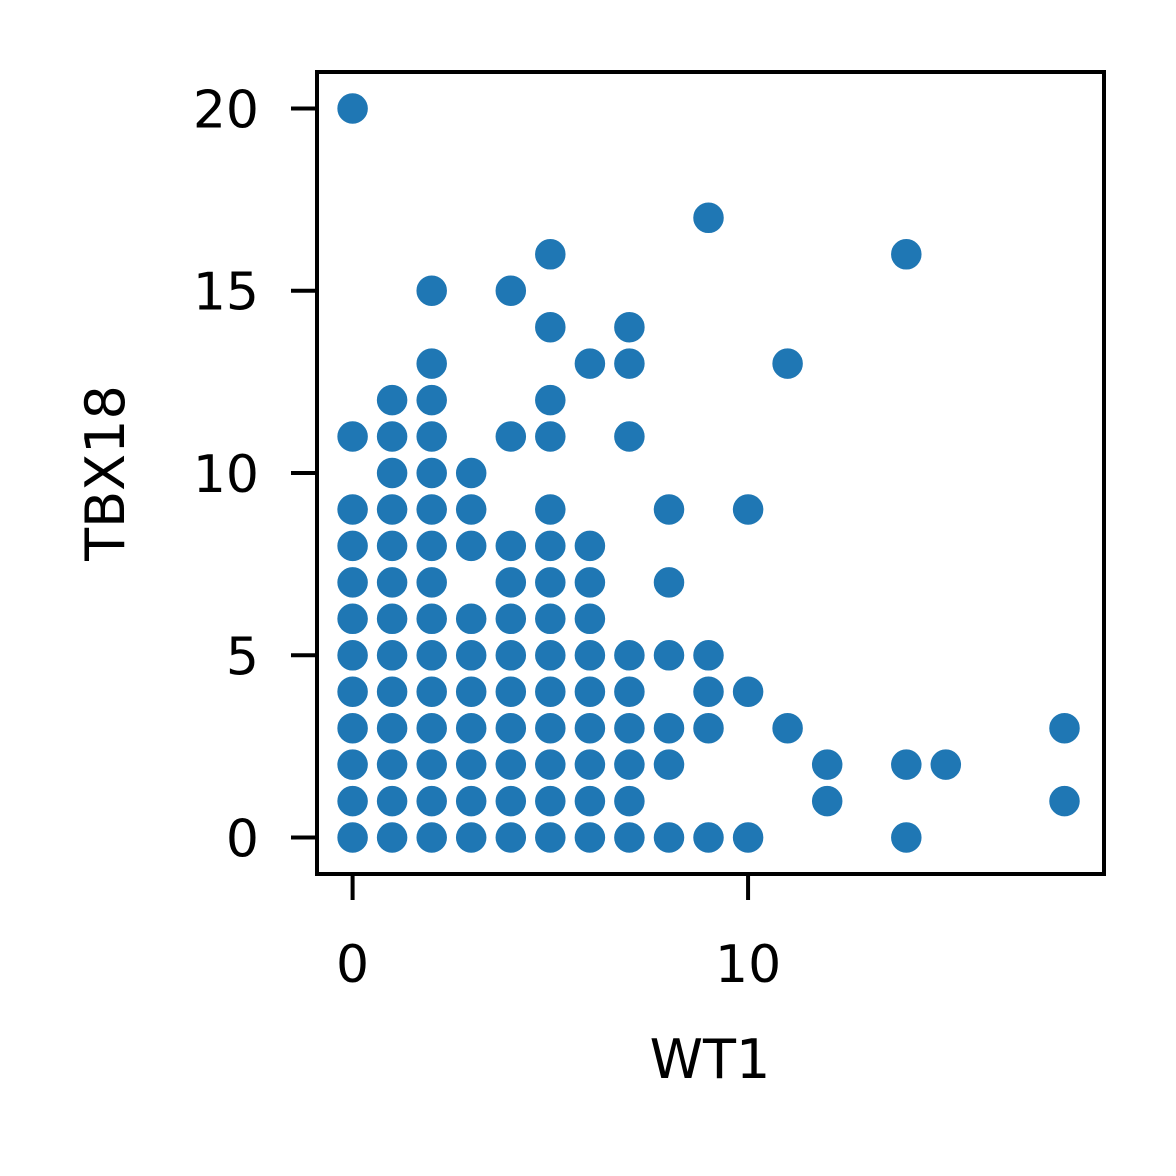 This screenshot has width=1176, height=1176. I want to click on x-tick-label: 10, so click(748, 965).